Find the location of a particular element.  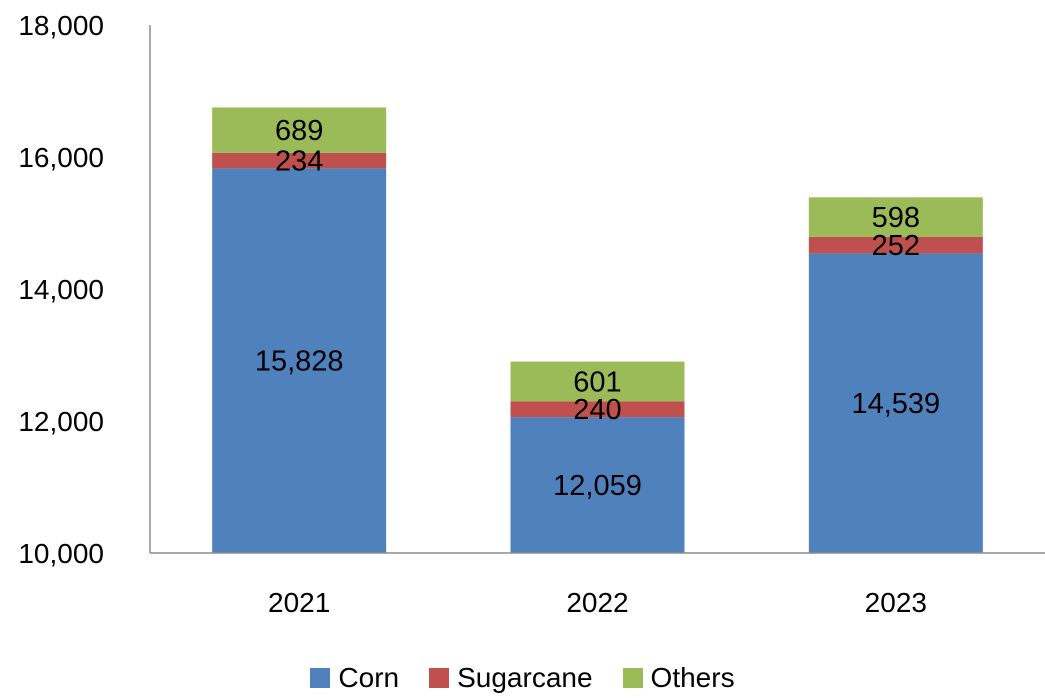

bar-sugarcane-2023 is located at coordinates (895, 245).